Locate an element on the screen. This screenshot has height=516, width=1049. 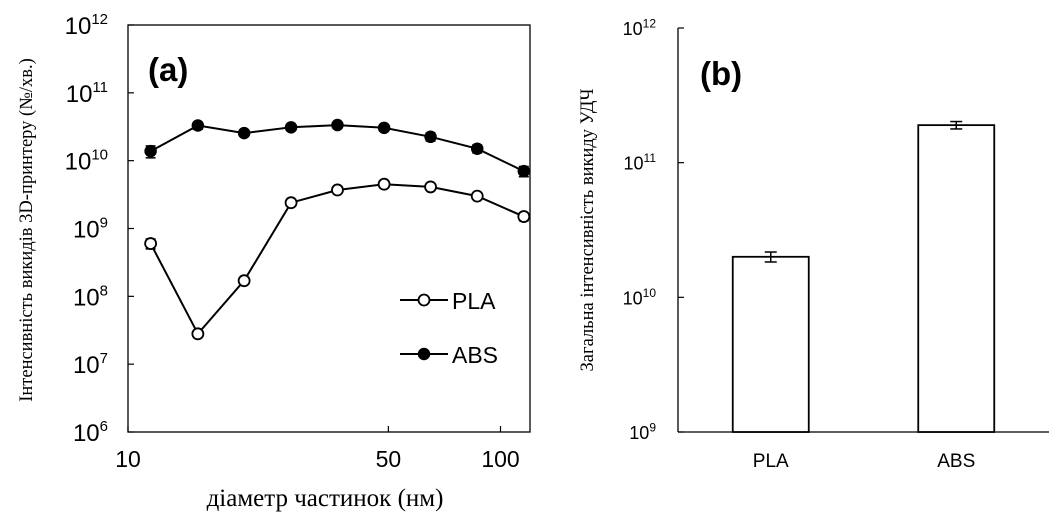
bar-abs is located at coordinates (956, 278).